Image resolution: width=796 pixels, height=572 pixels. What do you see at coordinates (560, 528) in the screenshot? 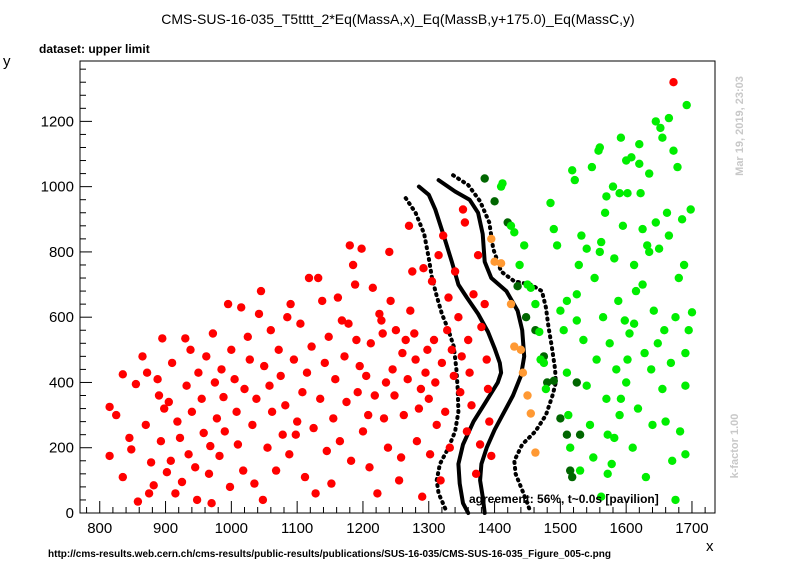
I see `x-tick-label: 1500` at bounding box center [560, 528].